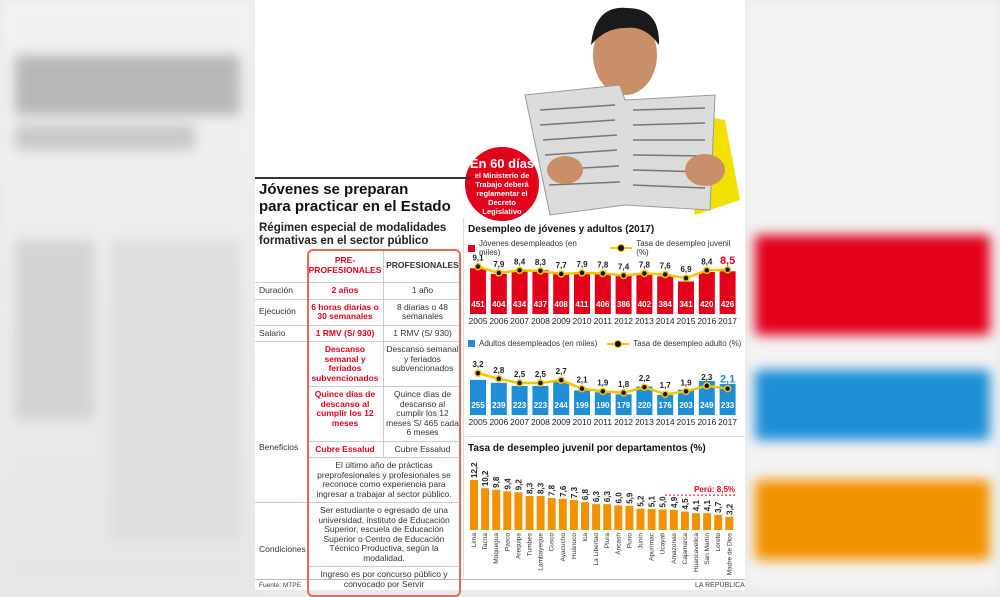 This screenshot has height=597, width=1000. Describe the element at coordinates (727, 380) in the screenshot. I see `rate-label: 2,1` at that location.